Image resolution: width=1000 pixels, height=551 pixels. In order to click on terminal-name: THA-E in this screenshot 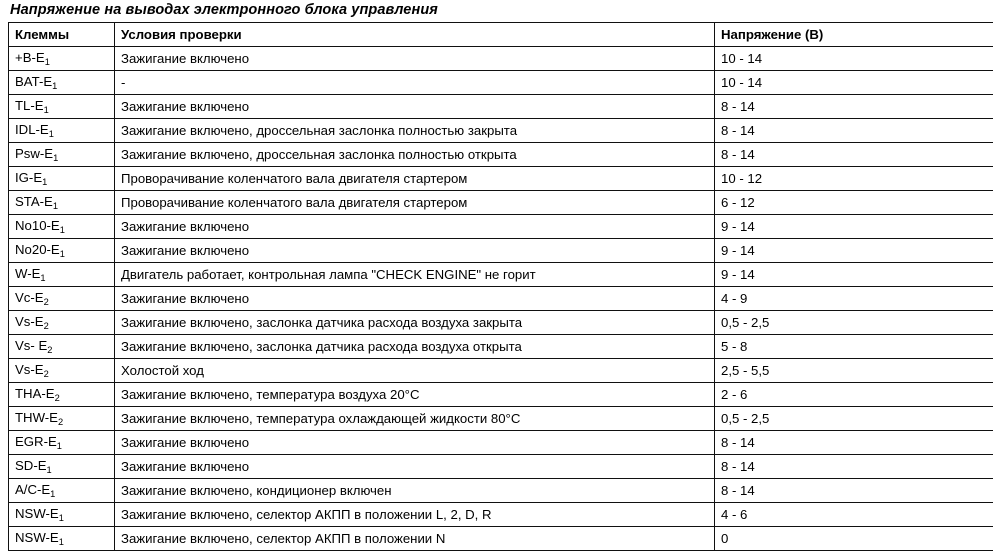, I will do `click(35, 393)`.